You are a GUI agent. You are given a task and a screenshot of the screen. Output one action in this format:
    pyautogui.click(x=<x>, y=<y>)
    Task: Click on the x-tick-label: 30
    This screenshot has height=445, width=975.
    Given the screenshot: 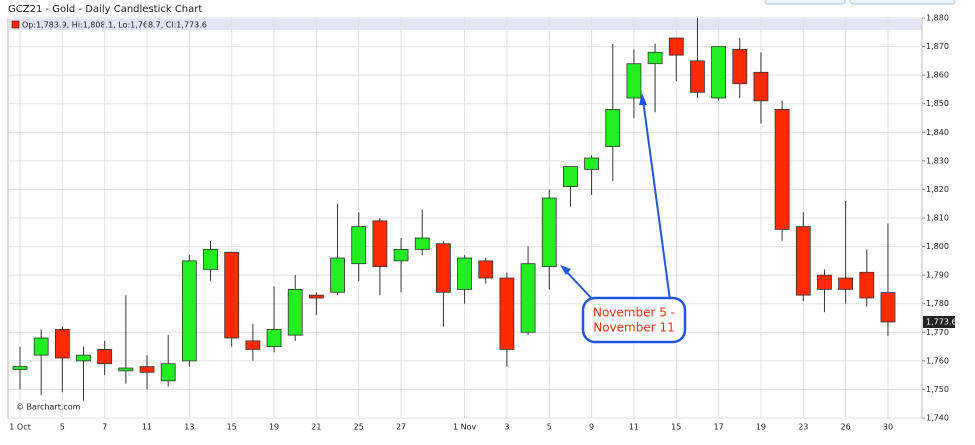 What is the action you would take?
    pyautogui.click(x=888, y=427)
    